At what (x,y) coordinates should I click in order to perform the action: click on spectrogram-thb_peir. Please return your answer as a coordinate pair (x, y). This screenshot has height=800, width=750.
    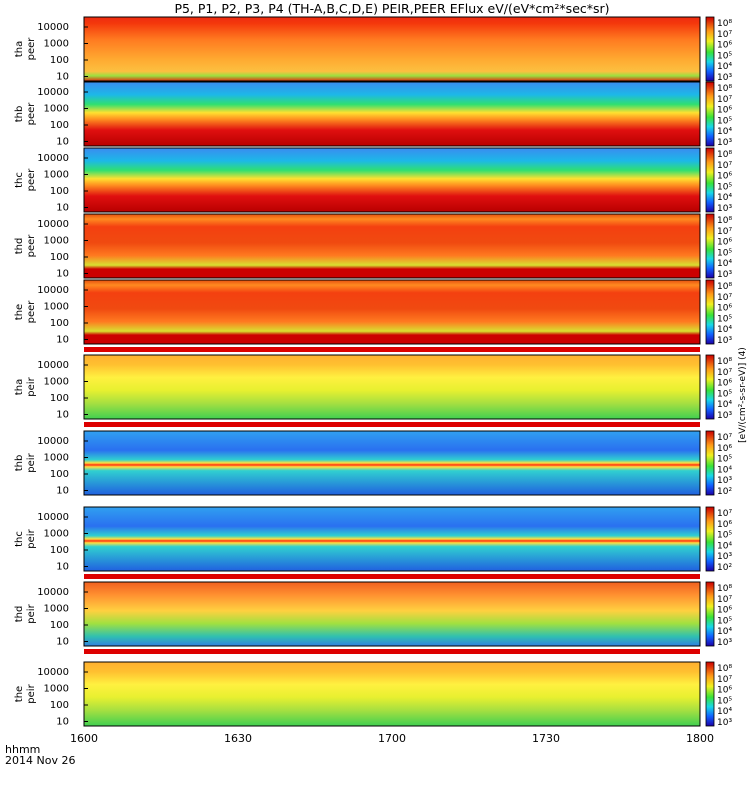
    Looking at the image, I should click on (392, 463).